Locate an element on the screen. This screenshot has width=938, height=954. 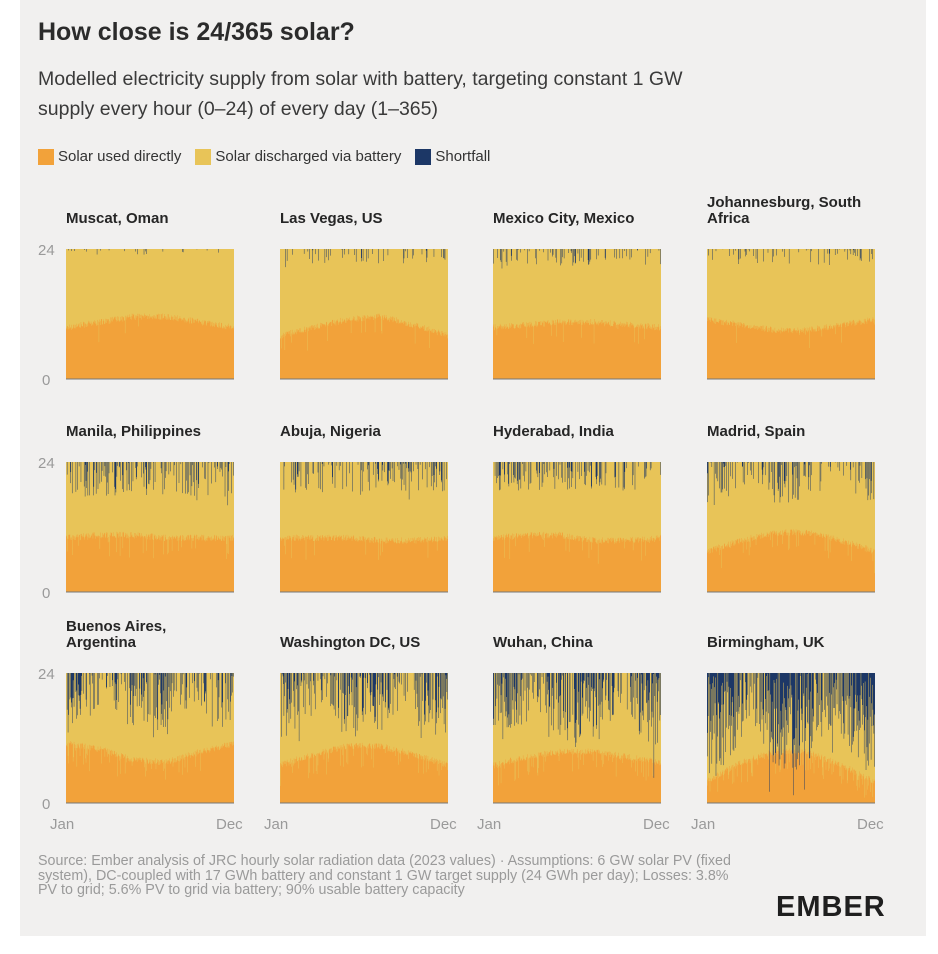
legend-label-battery: Solar discharged via battery is located at coordinates (308, 156).